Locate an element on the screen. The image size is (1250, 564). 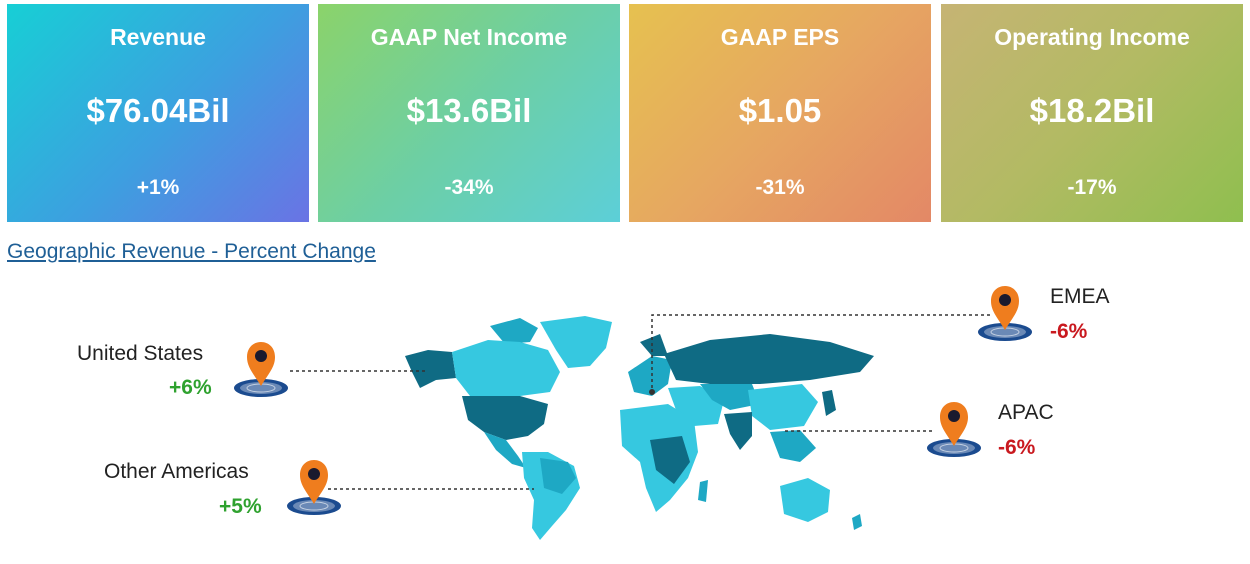
connector-emea is located at coordinates (820, 351).